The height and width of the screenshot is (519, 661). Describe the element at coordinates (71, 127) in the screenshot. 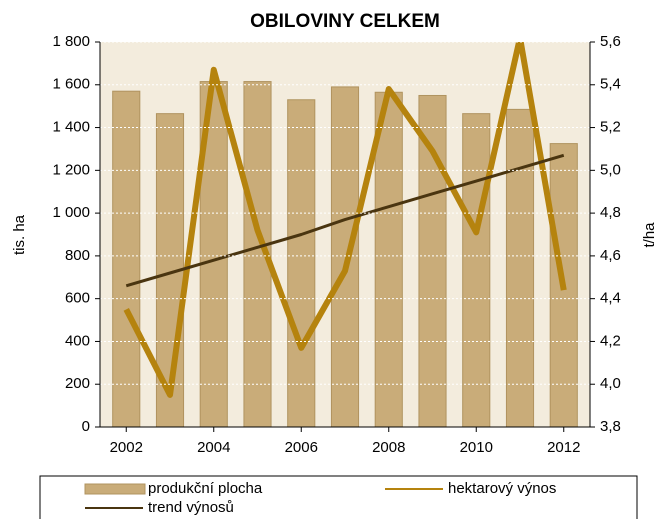

I see `y-tick-label: 1 400` at that location.